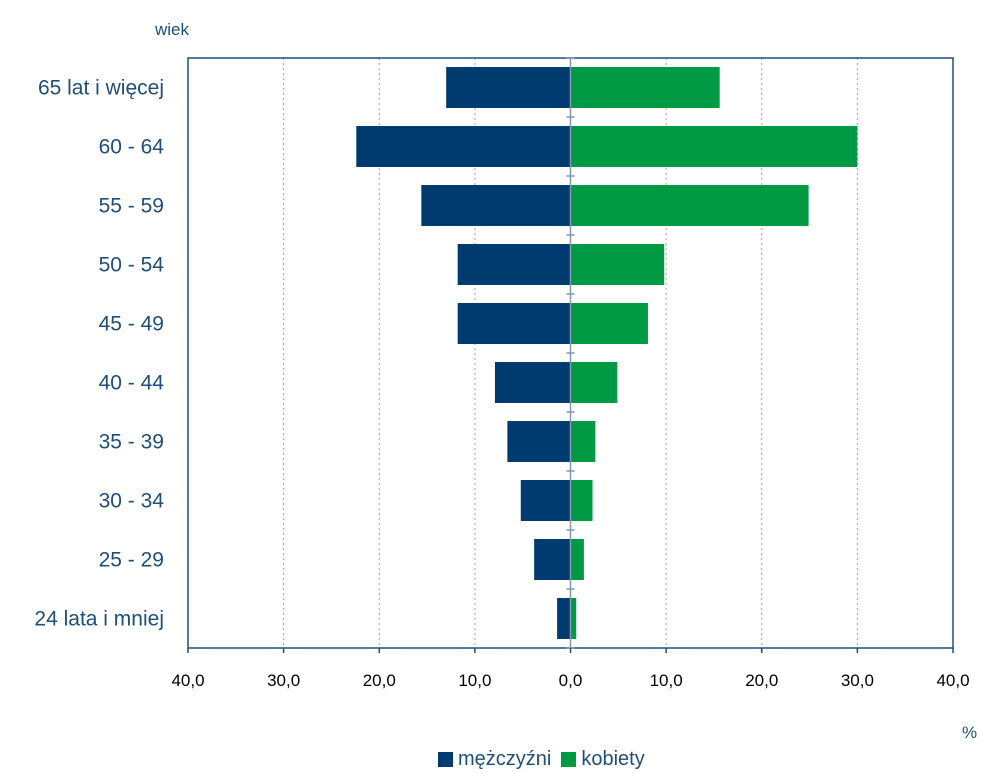 Image resolution: width=981 pixels, height=773 pixels. What do you see at coordinates (505, 759) in the screenshot?
I see `legend-label-men: mężczyźni` at bounding box center [505, 759].